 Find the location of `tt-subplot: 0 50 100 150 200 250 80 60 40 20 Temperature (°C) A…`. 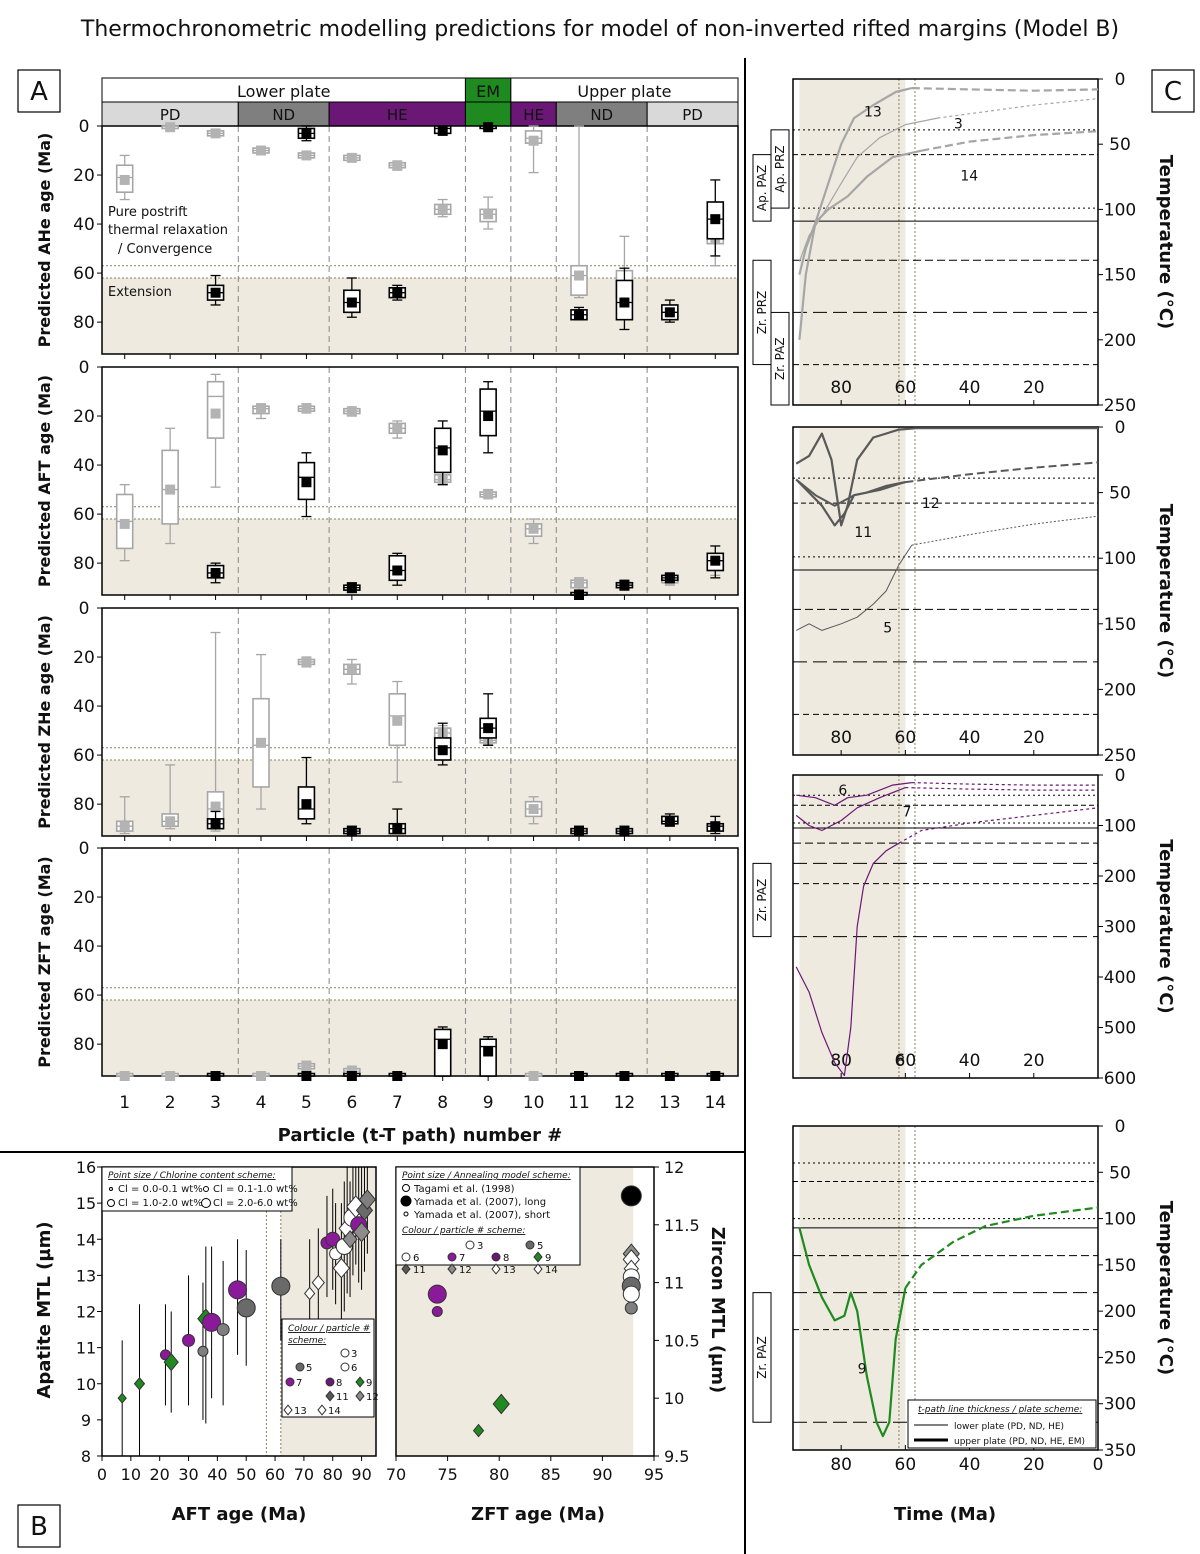

tt-subplot: 0 50 100 150 200 250 80 60 40 20 Temperature (°C) A… is located at coordinates (964, 243).